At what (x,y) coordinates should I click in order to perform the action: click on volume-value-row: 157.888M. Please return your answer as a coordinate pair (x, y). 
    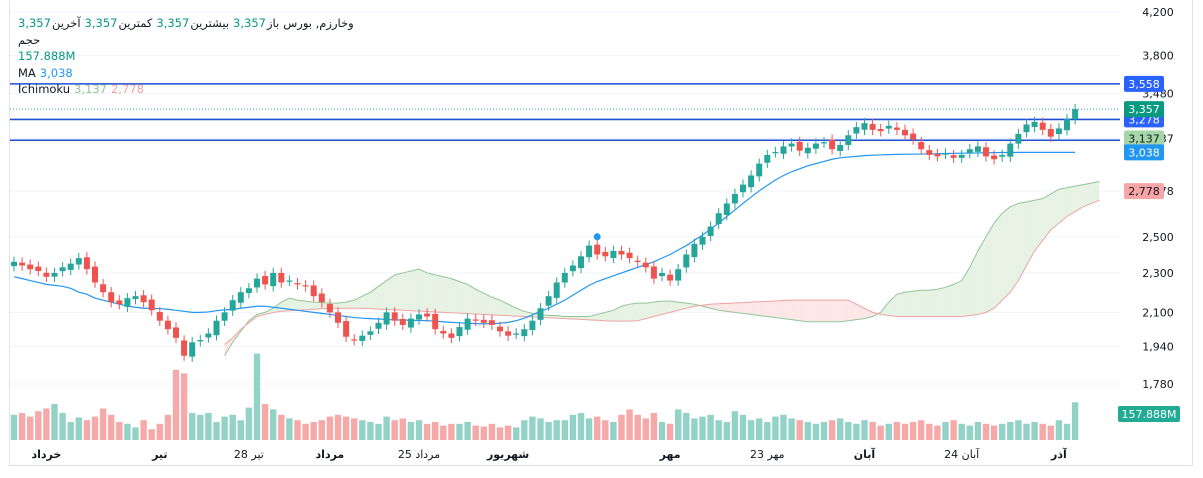
    Looking at the image, I should click on (186, 56).